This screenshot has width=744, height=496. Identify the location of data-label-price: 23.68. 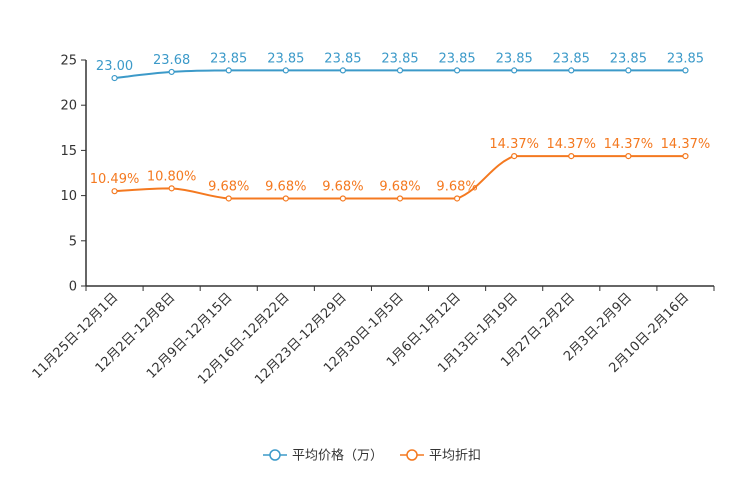
(171, 60).